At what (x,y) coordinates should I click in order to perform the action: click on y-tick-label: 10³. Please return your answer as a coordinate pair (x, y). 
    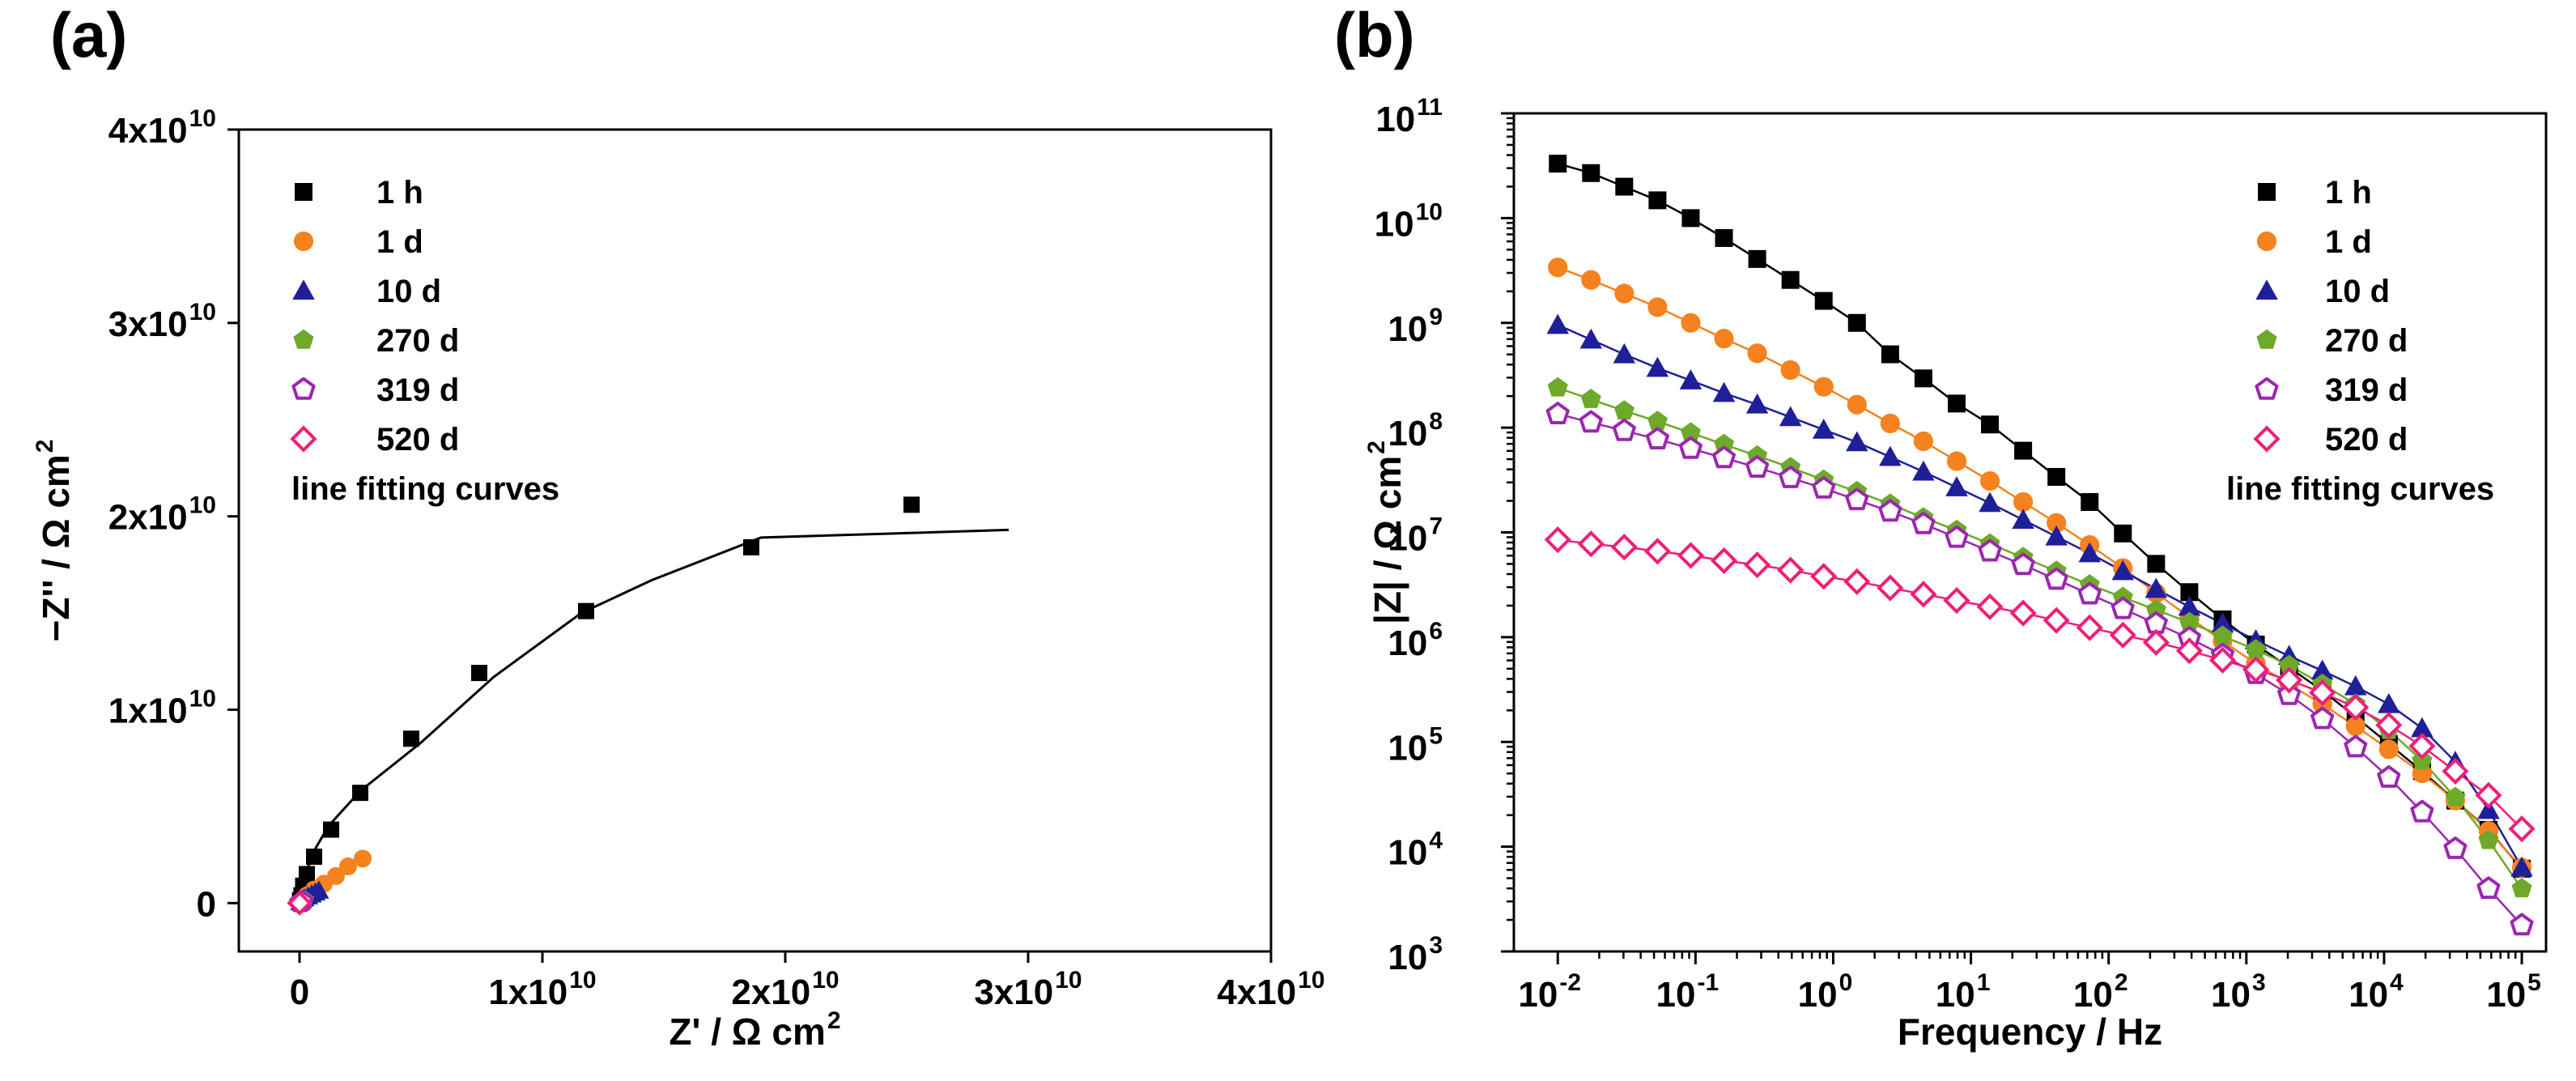
    Looking at the image, I should click on (1415, 954).